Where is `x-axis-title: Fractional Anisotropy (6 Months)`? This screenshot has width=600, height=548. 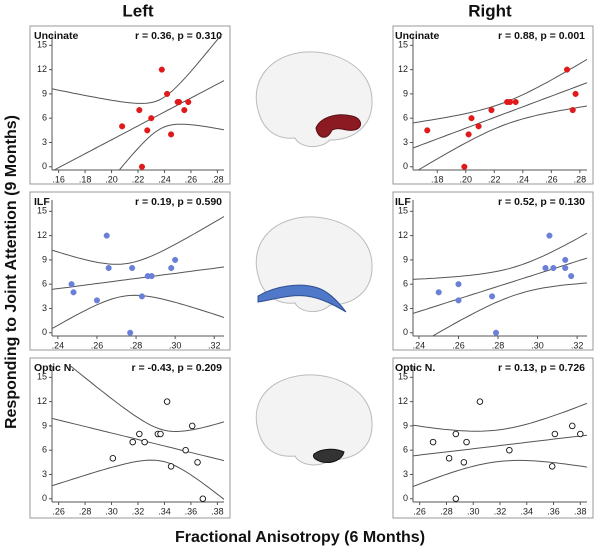 x-axis-title: Fractional Anisotropy (6 Months) is located at coordinates (300, 537).